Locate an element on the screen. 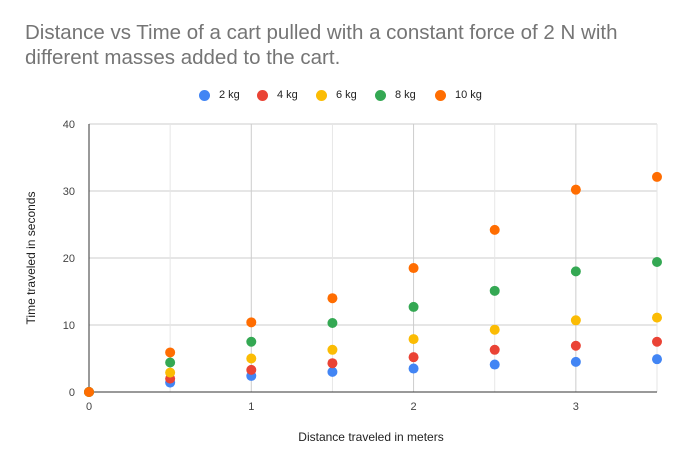  legend-marker-4kg is located at coordinates (262, 95).